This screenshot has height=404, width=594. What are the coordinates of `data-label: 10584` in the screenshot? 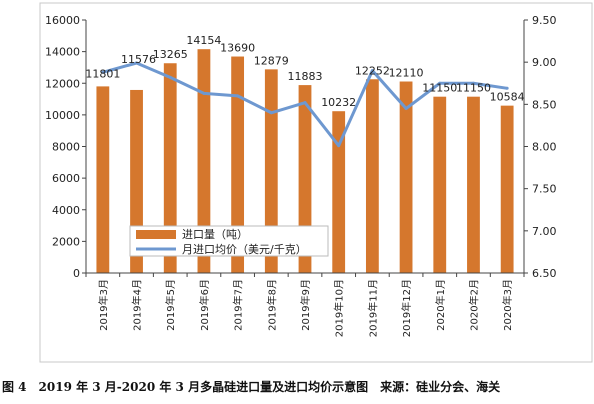 It's located at (507, 97).